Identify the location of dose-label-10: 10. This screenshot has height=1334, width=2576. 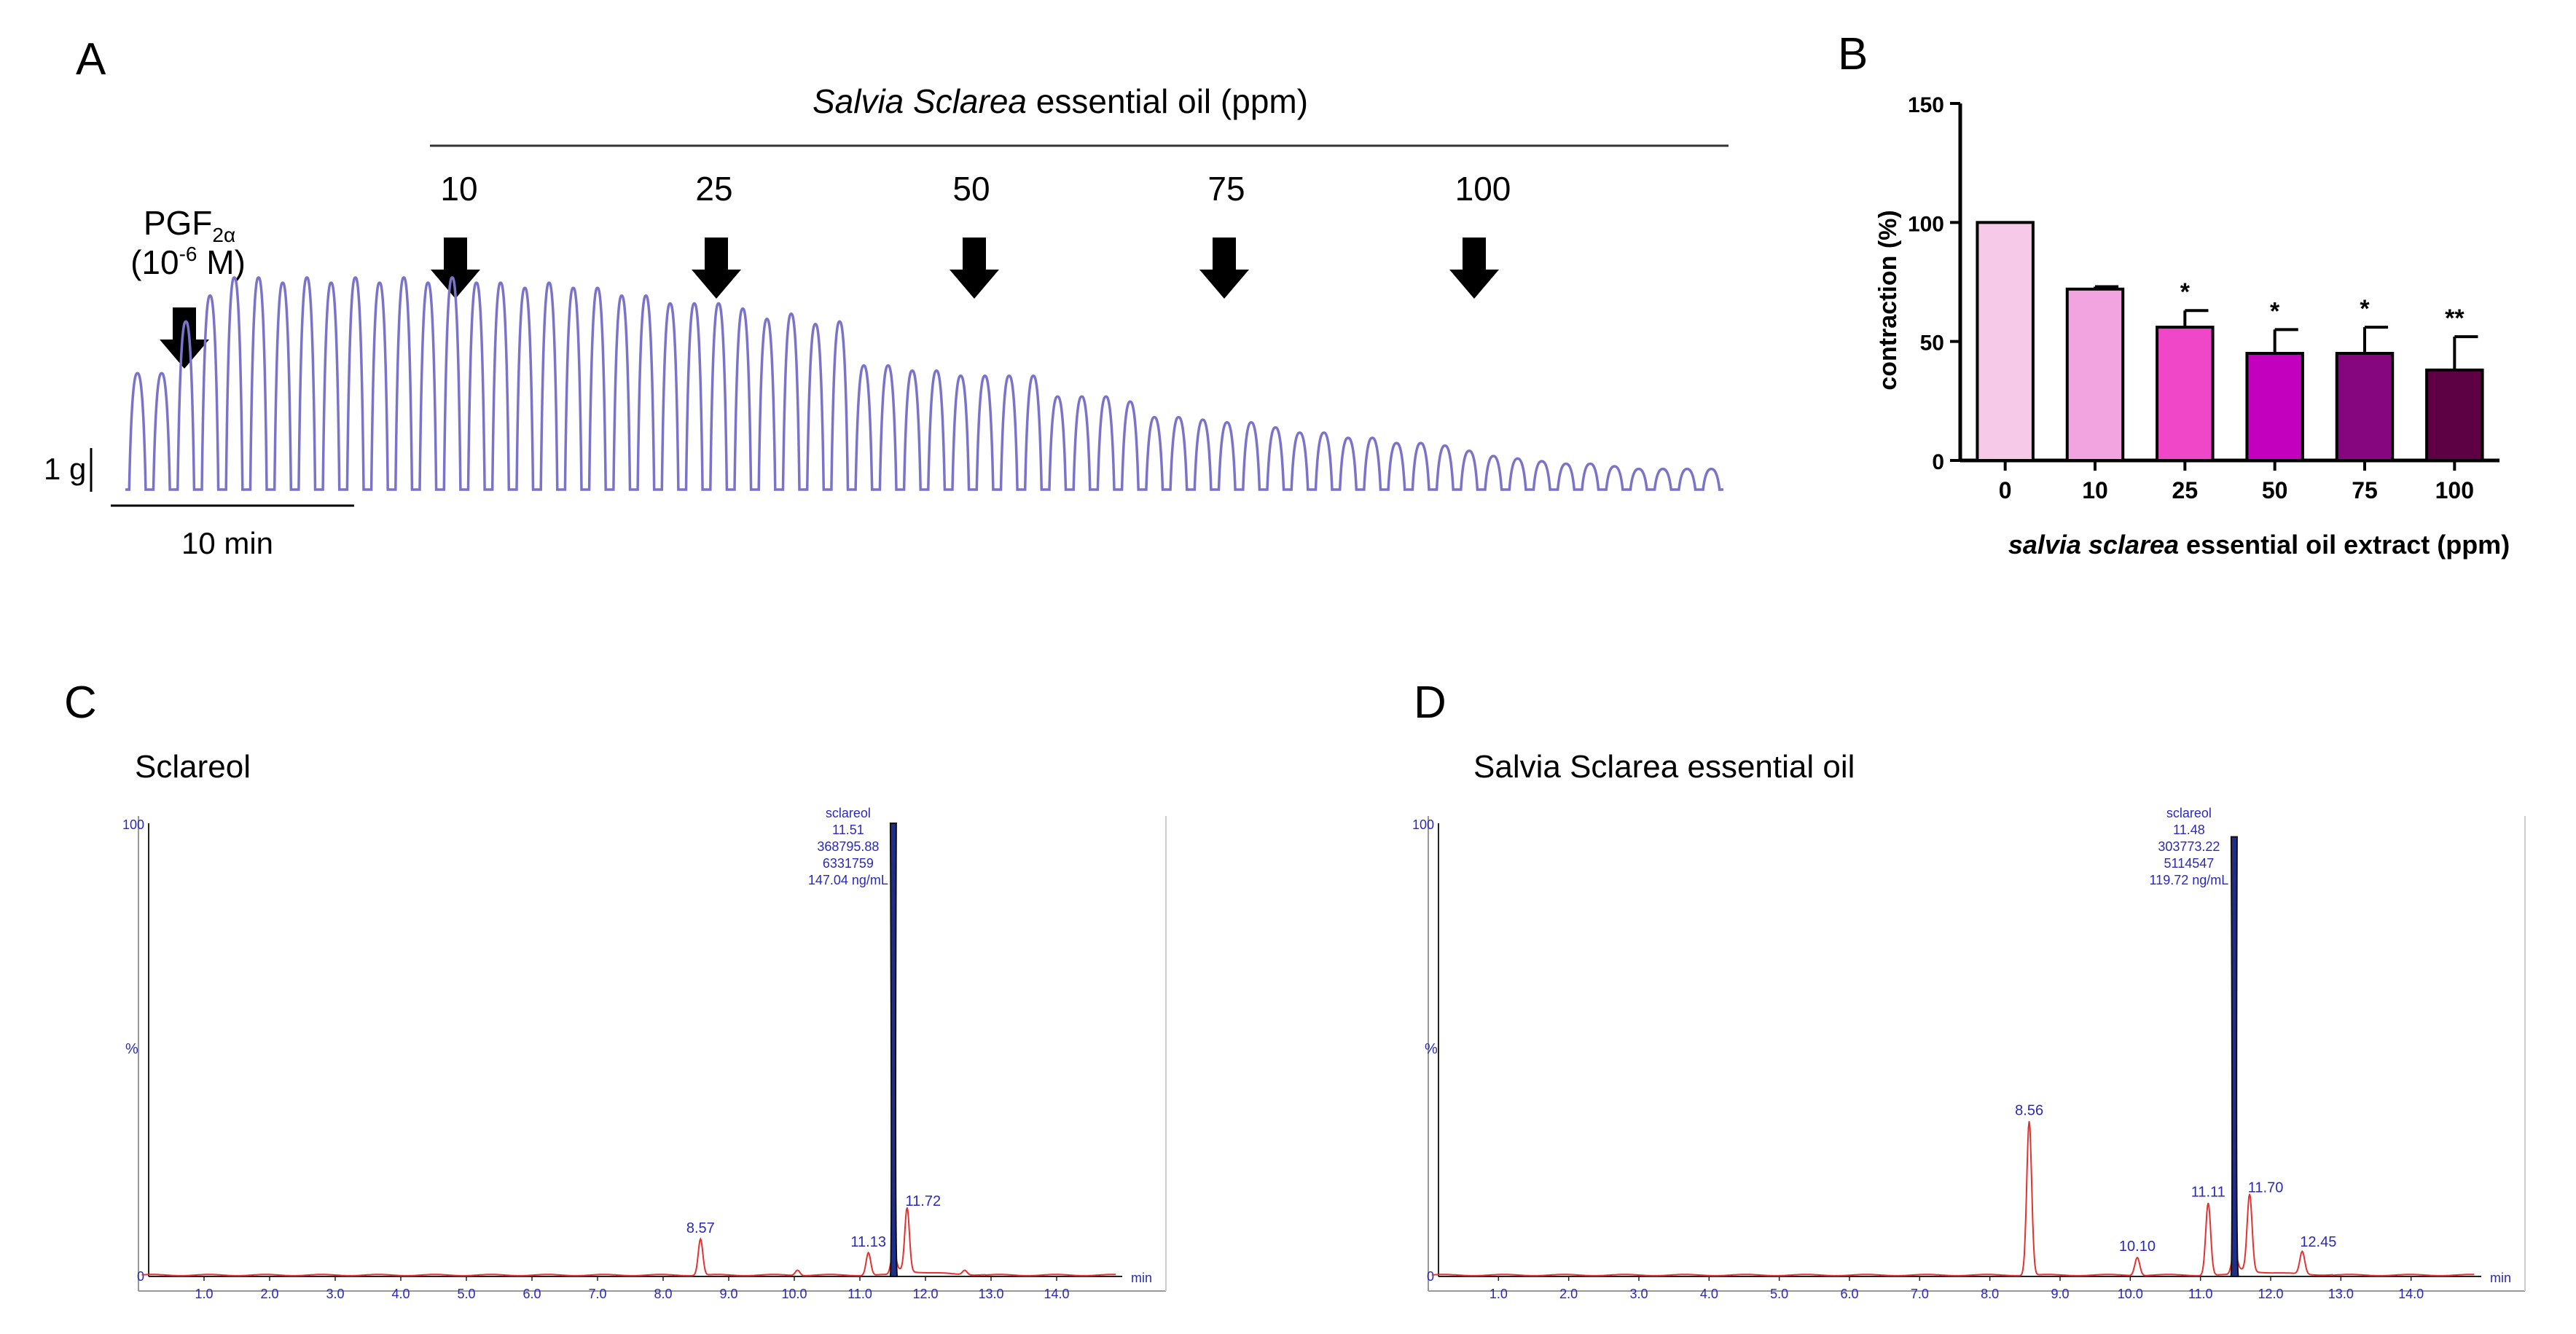
(458, 189).